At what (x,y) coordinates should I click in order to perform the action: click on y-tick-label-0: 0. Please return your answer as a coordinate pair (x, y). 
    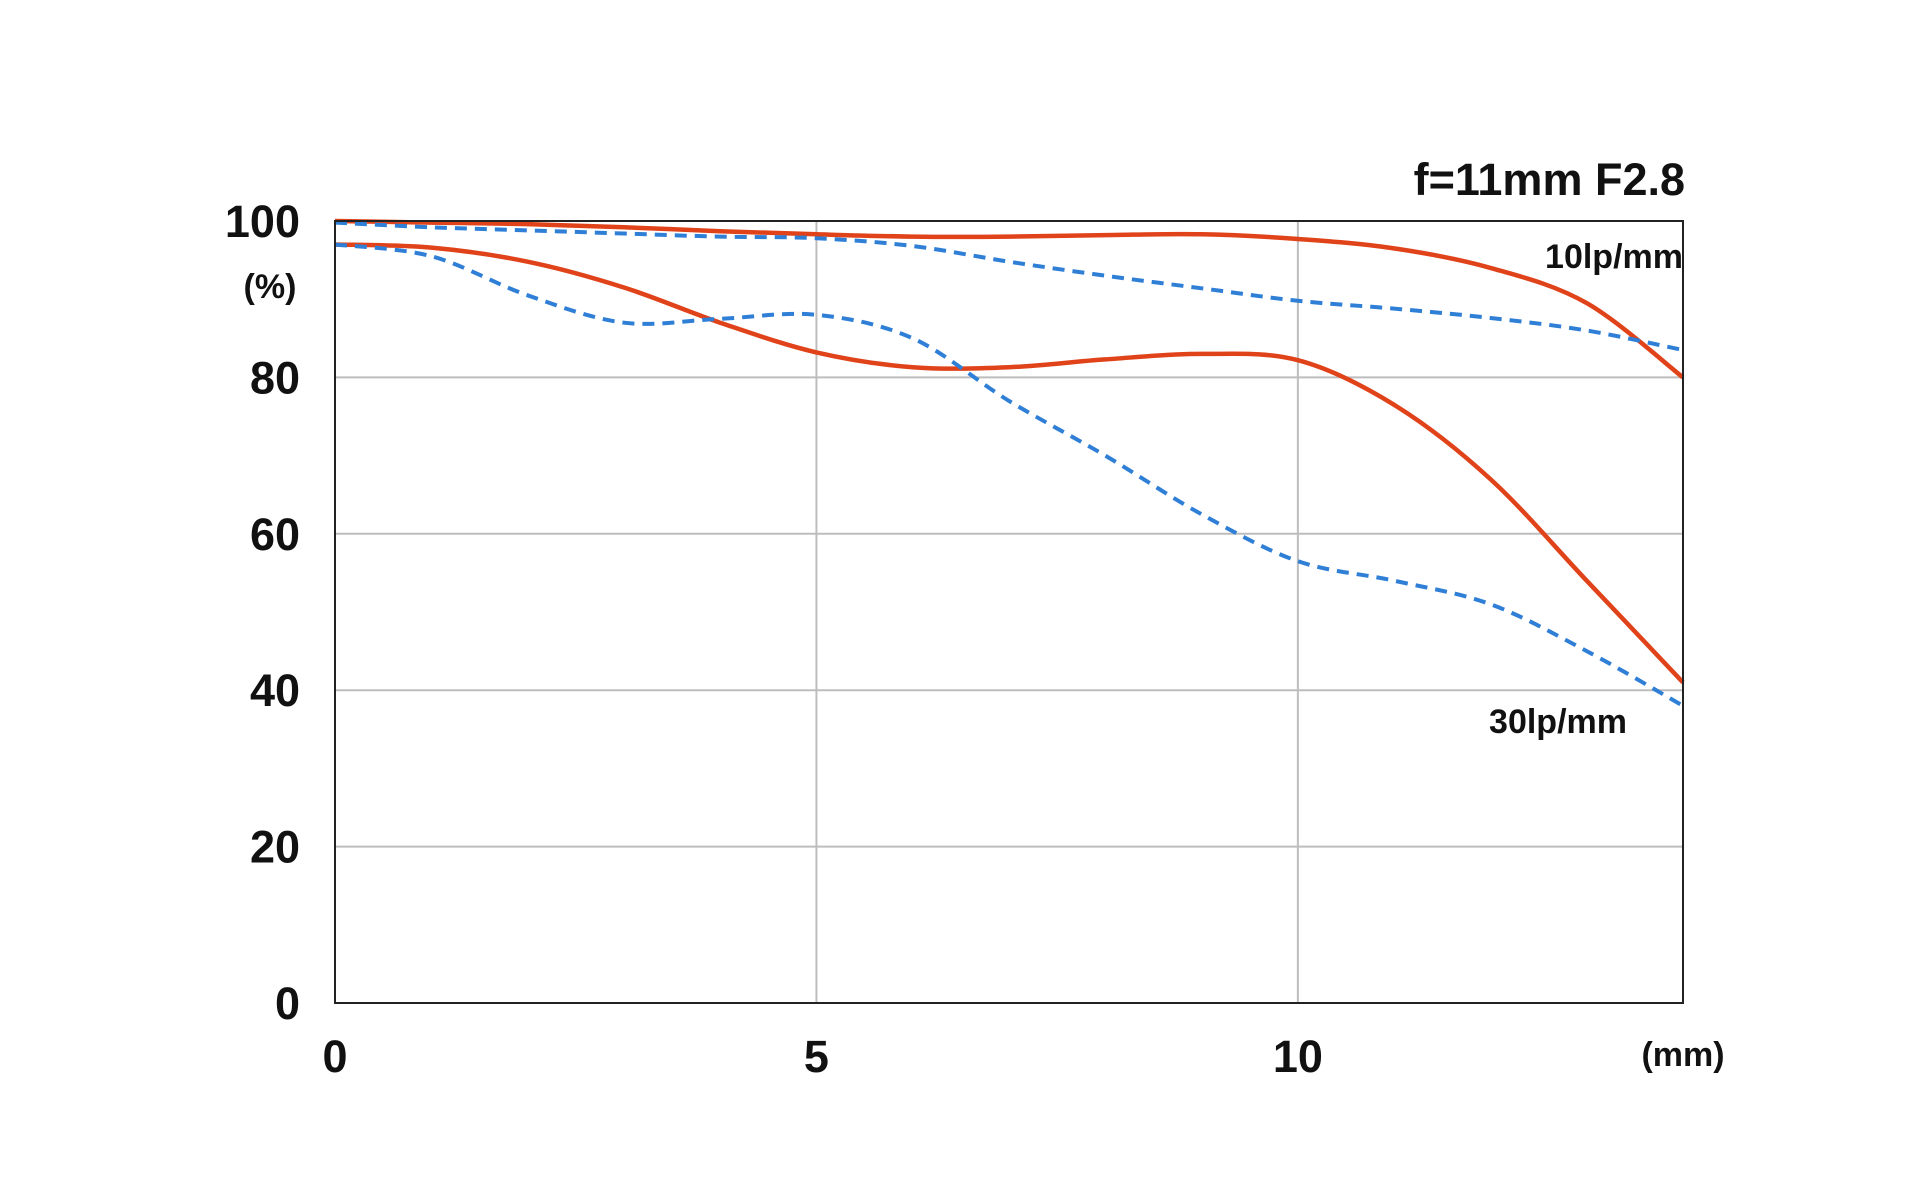
    Looking at the image, I should click on (287, 1003).